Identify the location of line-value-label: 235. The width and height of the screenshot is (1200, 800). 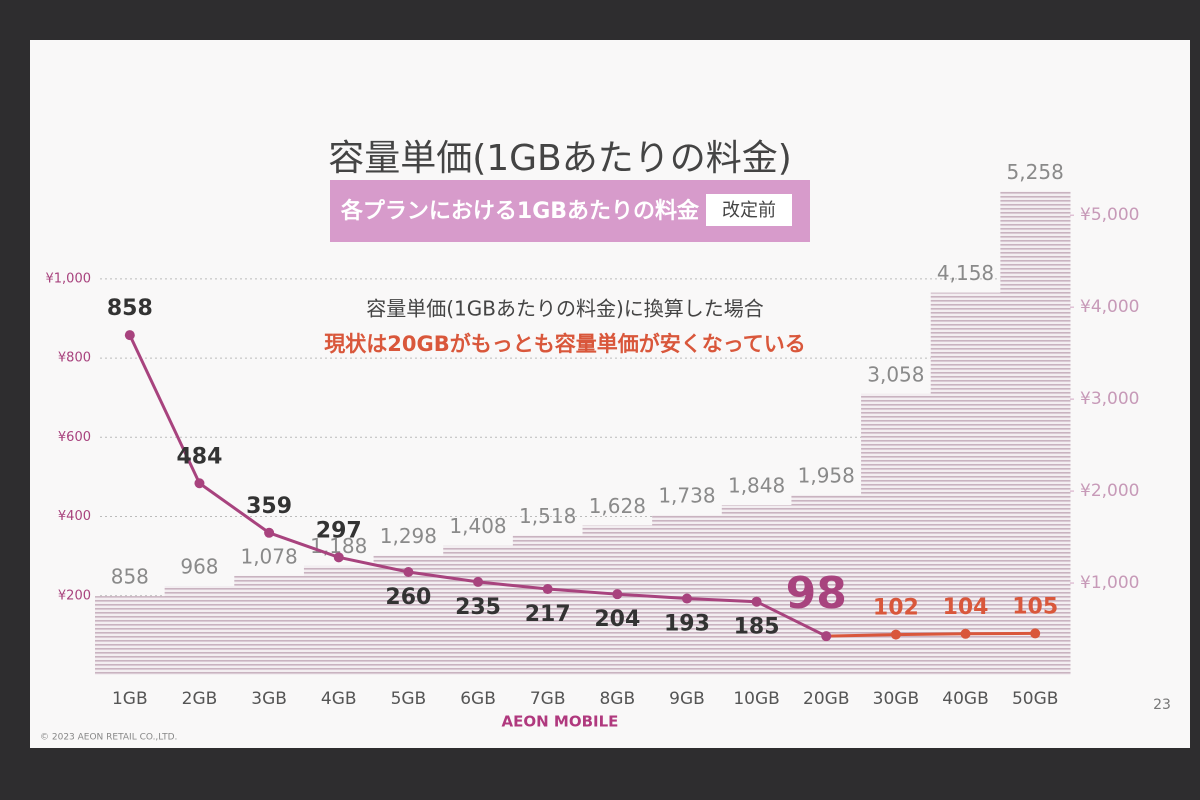
(478, 607).